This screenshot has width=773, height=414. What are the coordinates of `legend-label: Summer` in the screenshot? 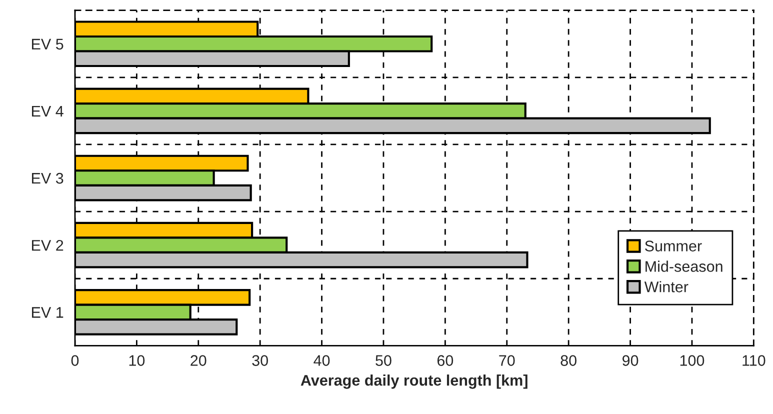 It's located at (673, 246).